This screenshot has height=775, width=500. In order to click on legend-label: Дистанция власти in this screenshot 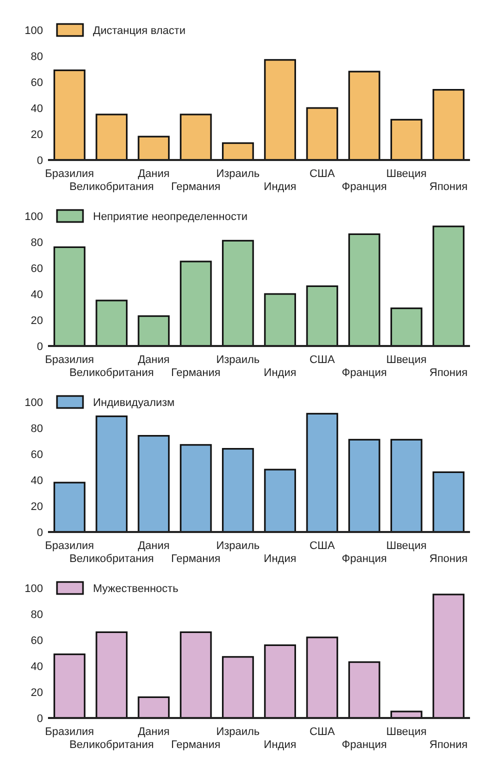, I will do `click(139, 30)`.